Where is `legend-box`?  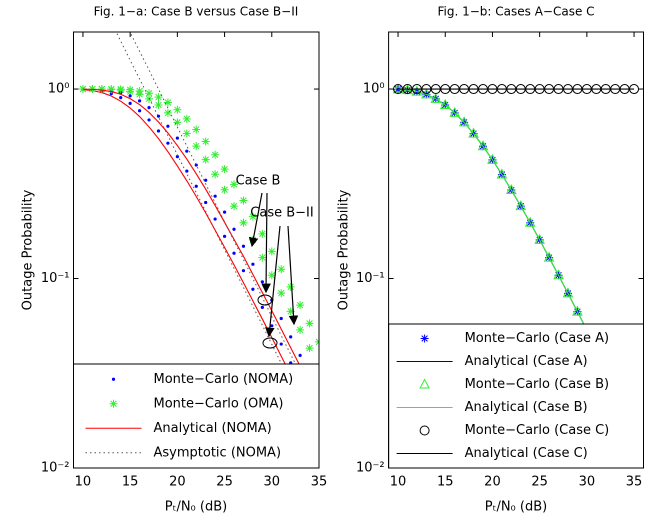
legend-box is located at coordinates (516, 396).